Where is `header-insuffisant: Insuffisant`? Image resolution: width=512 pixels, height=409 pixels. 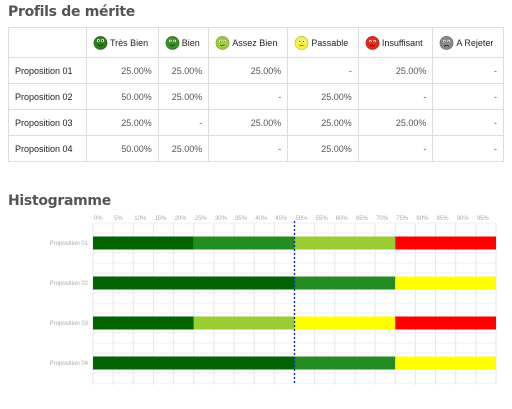
header-insuffisant: Insuffisant is located at coordinates (395, 42).